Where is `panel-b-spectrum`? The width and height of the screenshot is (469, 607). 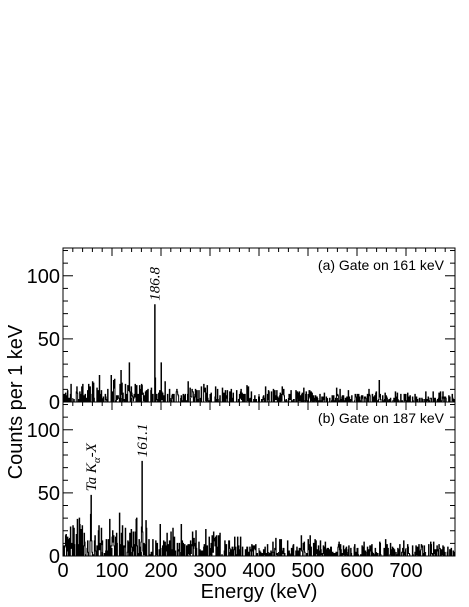
panel-b-spectrum is located at coordinates (259, 508).